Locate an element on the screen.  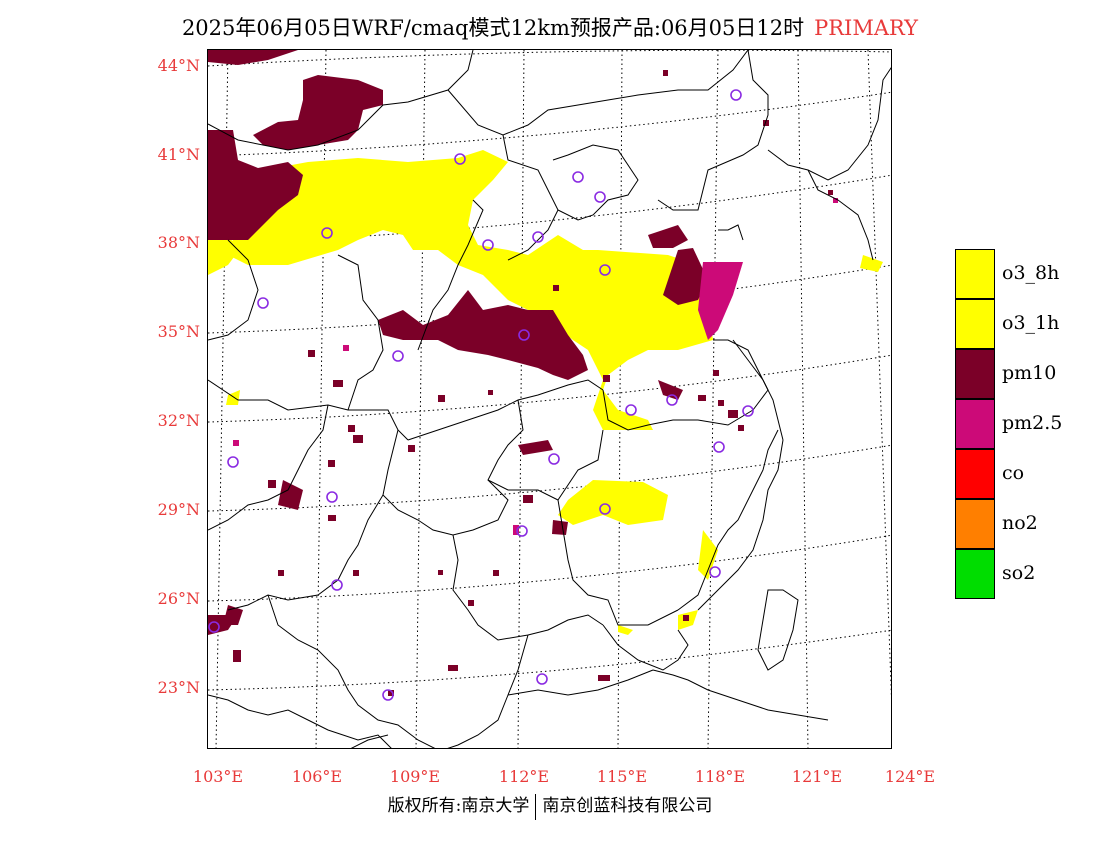
primary-tag: PRIMARY is located at coordinates (866, 28).